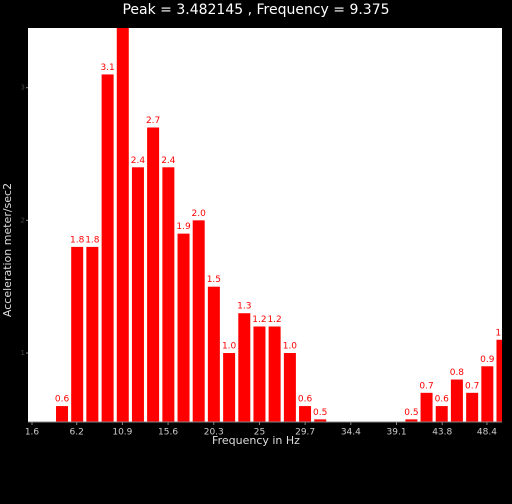 Image resolution: width=512 pixels, height=504 pixels. Describe the element at coordinates (168, 433) in the screenshot. I see `x-tick-label: 15.6` at that location.